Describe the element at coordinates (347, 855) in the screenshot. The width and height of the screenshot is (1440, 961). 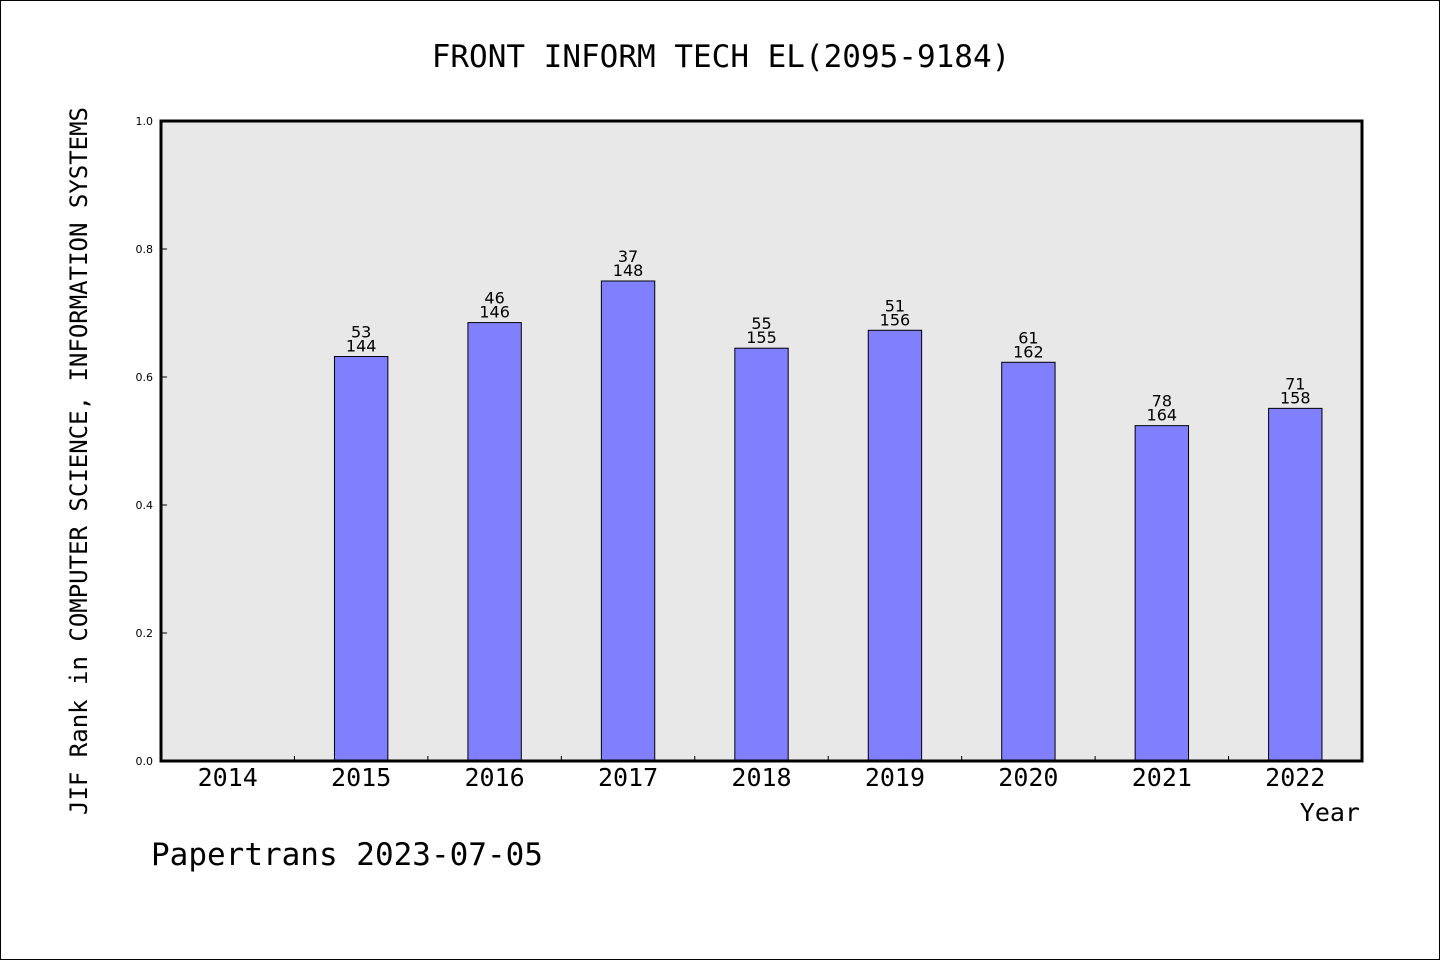
I see `footer-stamp: Papertrans 2023-07-05` at that location.